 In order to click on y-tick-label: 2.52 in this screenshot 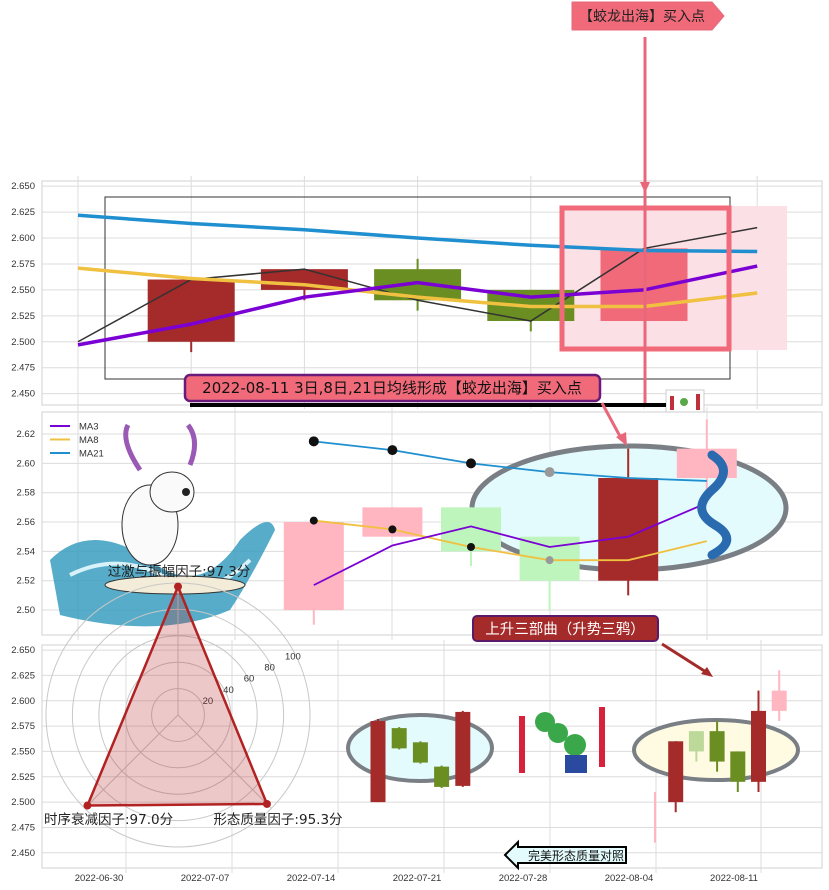, I will do `click(26, 581)`.